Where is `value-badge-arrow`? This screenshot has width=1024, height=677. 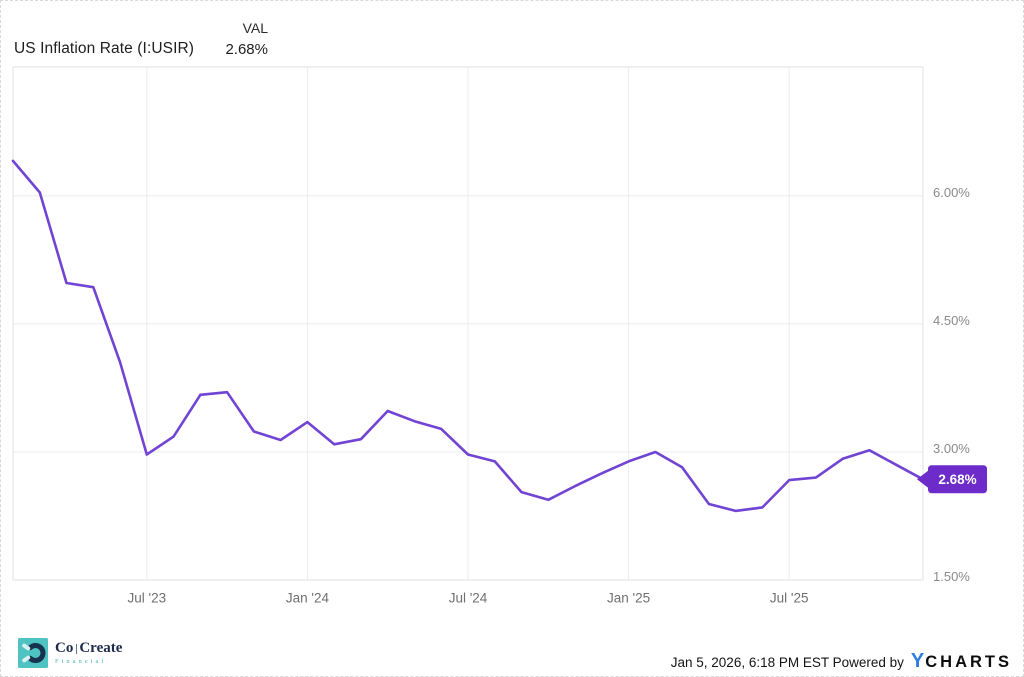
value-badge-arrow is located at coordinates (923, 479).